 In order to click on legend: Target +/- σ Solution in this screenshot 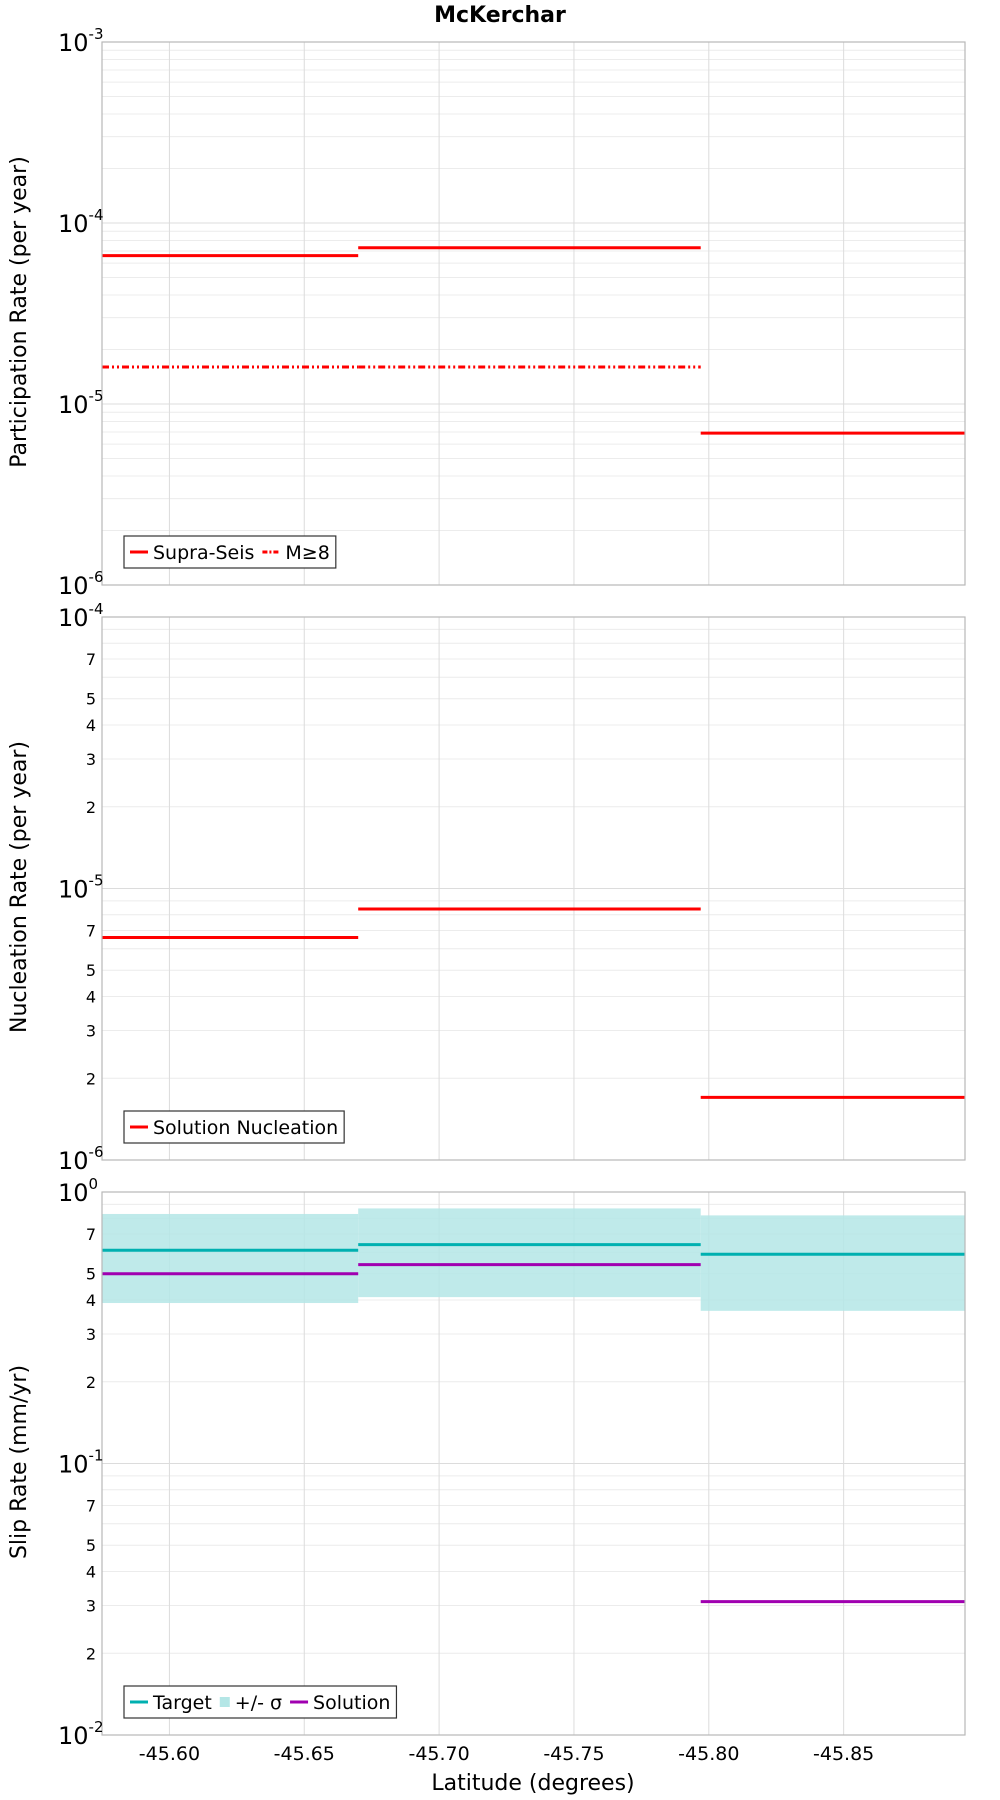, I will do `click(260, 1702)`.